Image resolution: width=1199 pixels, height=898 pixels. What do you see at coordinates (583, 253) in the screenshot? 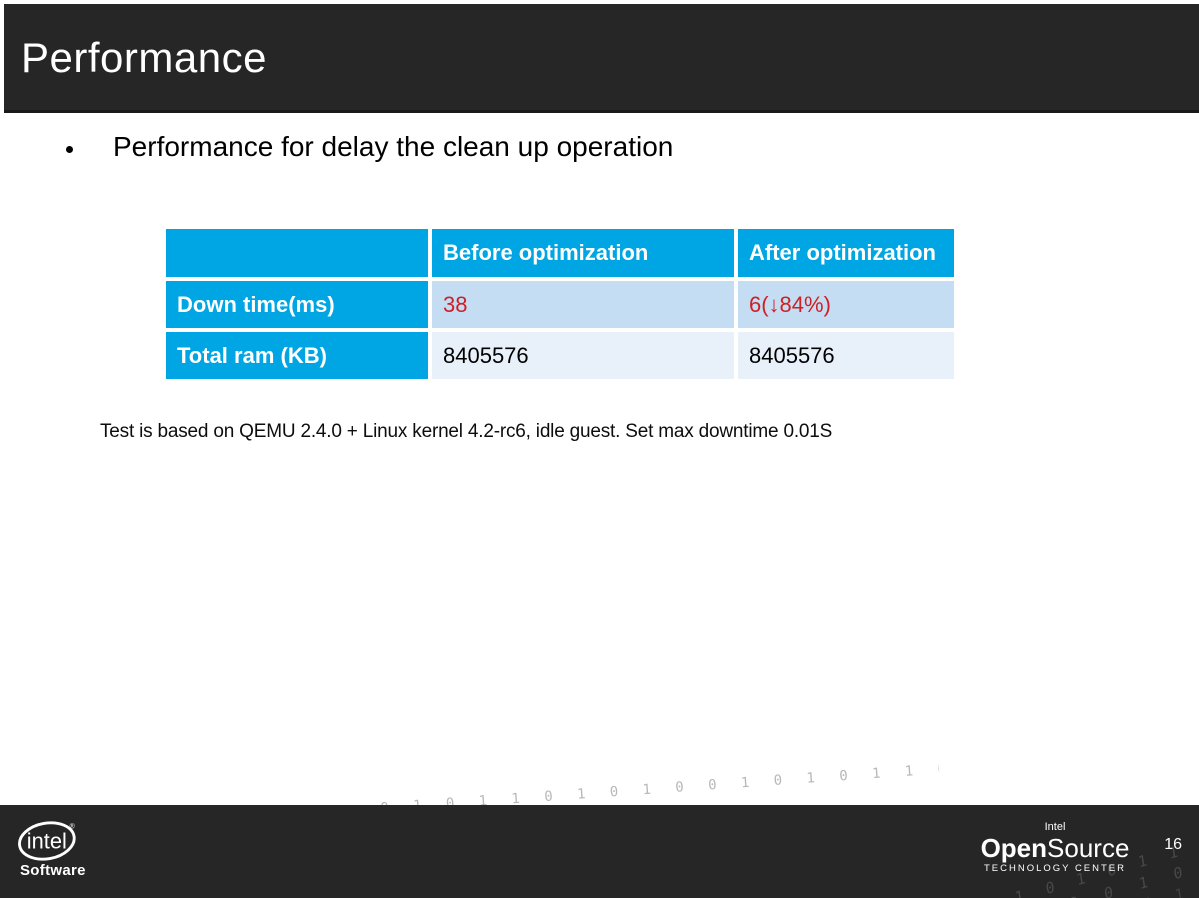
I see `table-header-before: Before optimization` at bounding box center [583, 253].